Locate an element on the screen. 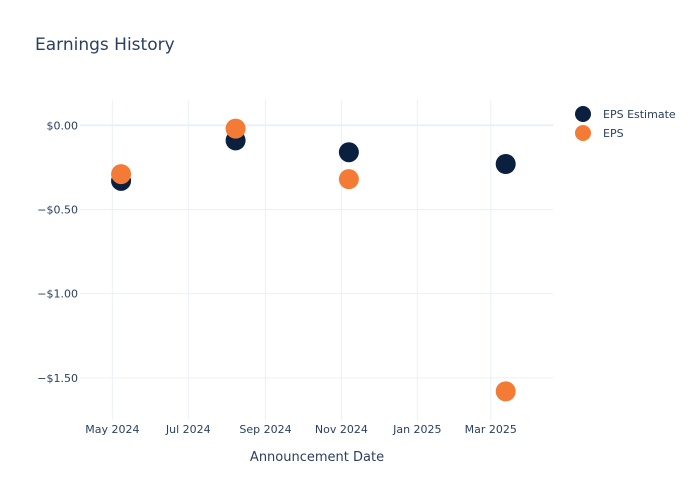 This screenshot has width=700, height=500. legend: EPS Estimate EPS is located at coordinates (625, 123).